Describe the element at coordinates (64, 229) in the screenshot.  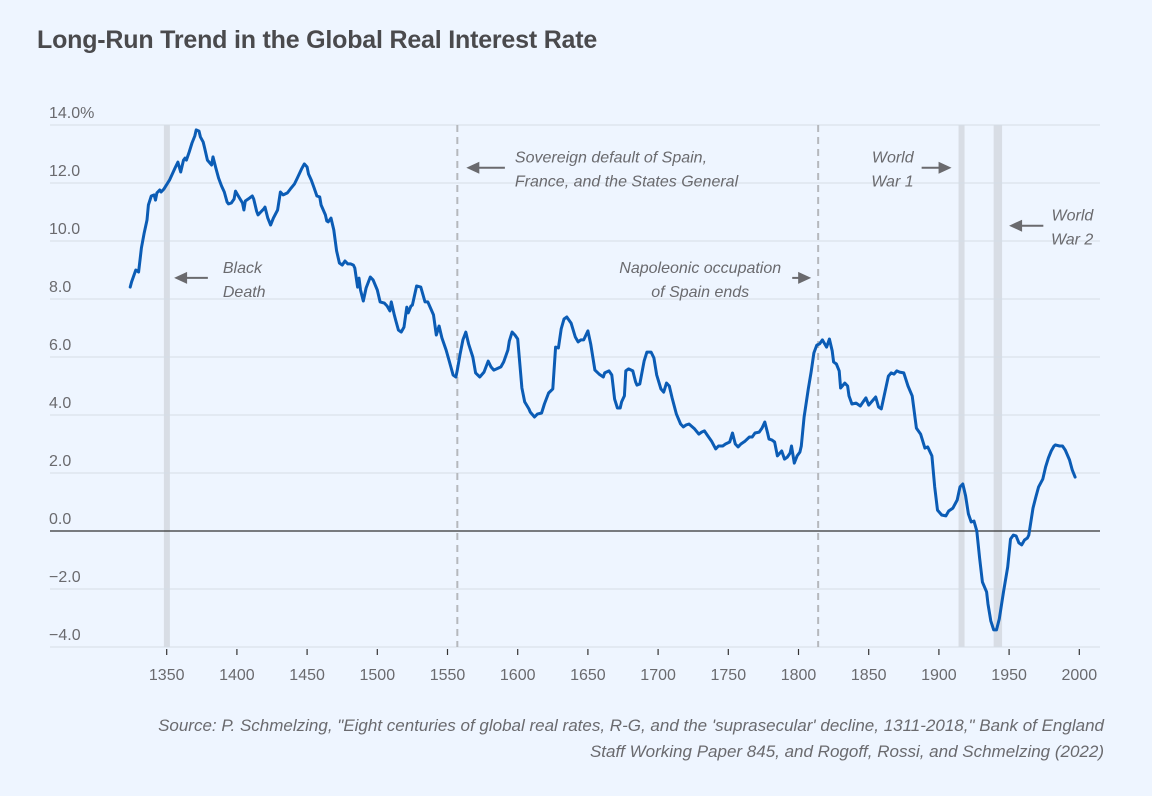
I see `y-tick-label: 10.0` at that location.